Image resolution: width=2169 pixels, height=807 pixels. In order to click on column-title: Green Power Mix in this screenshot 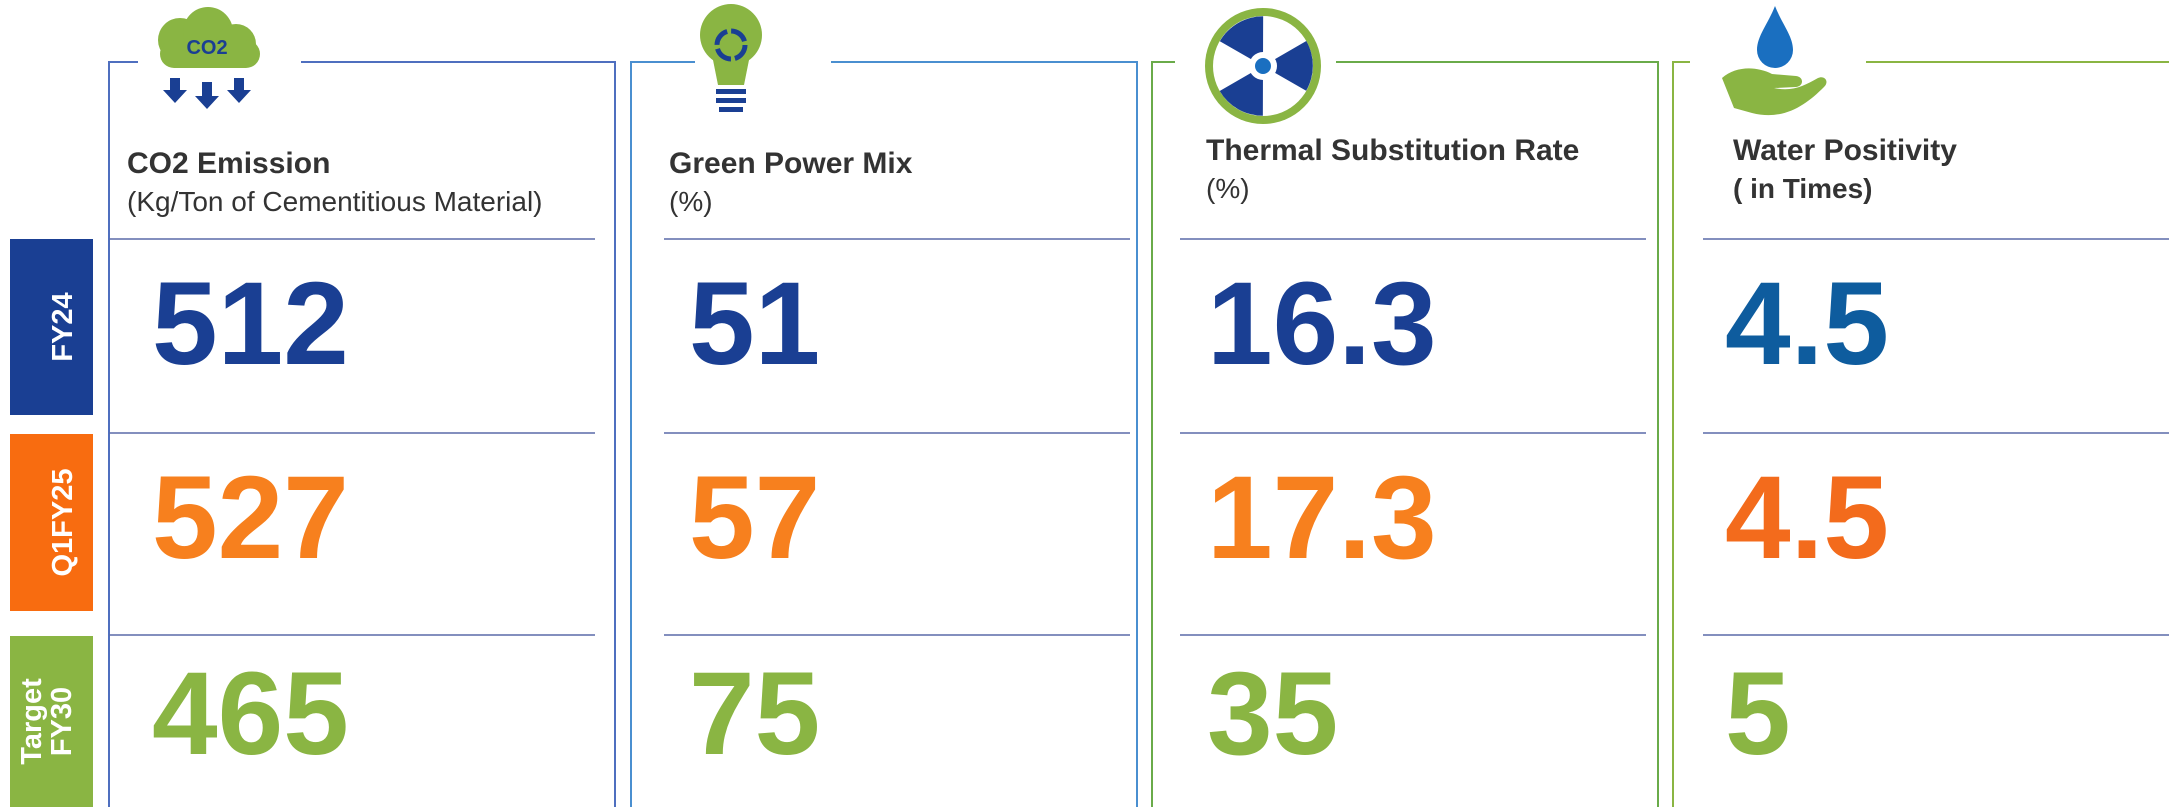, I will do `click(791, 163)`.